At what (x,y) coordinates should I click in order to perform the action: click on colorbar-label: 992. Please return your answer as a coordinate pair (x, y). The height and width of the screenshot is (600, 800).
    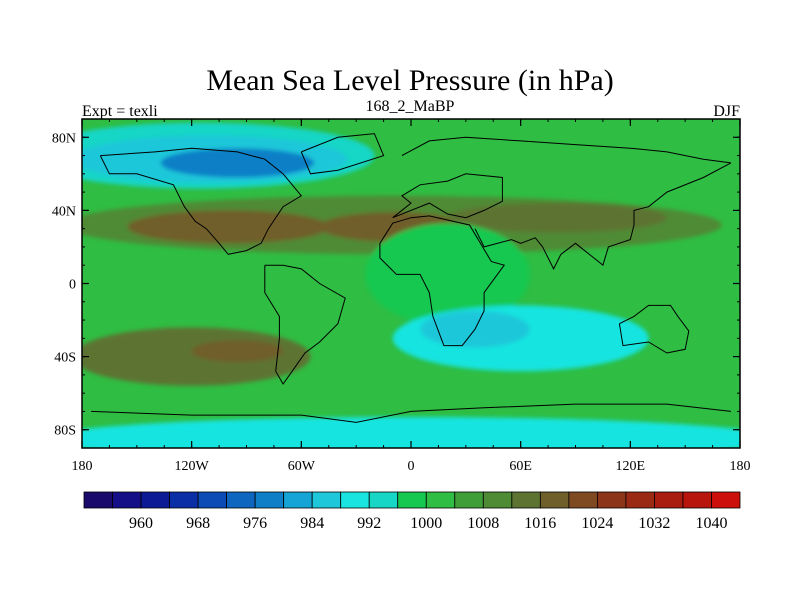
    Looking at the image, I should click on (369, 523).